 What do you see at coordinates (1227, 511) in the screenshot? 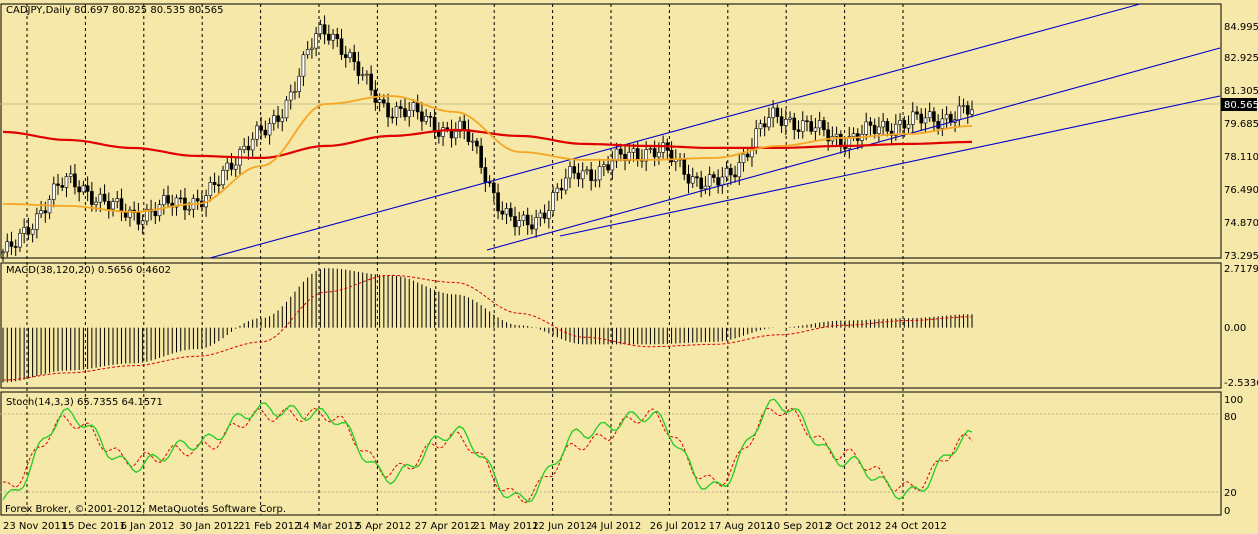
I see `stoch-axis-label: 0` at bounding box center [1227, 511].